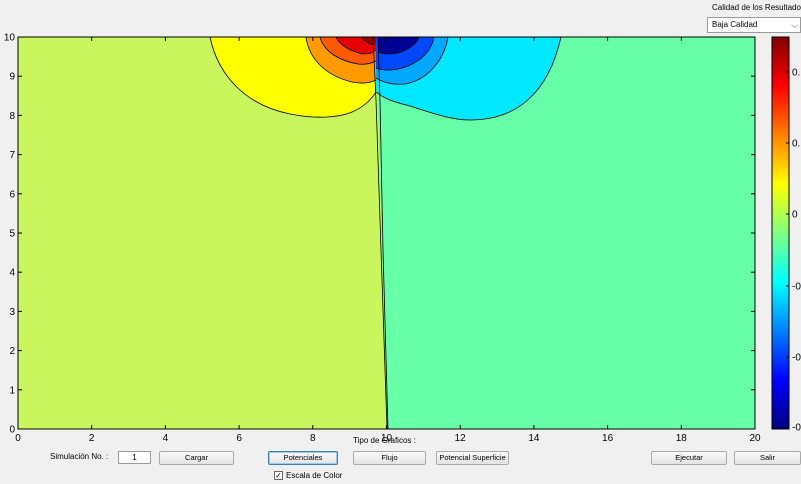 This screenshot has width=801, height=484. What do you see at coordinates (12, 194) in the screenshot?
I see `y-tick-label: 6` at bounding box center [12, 194].